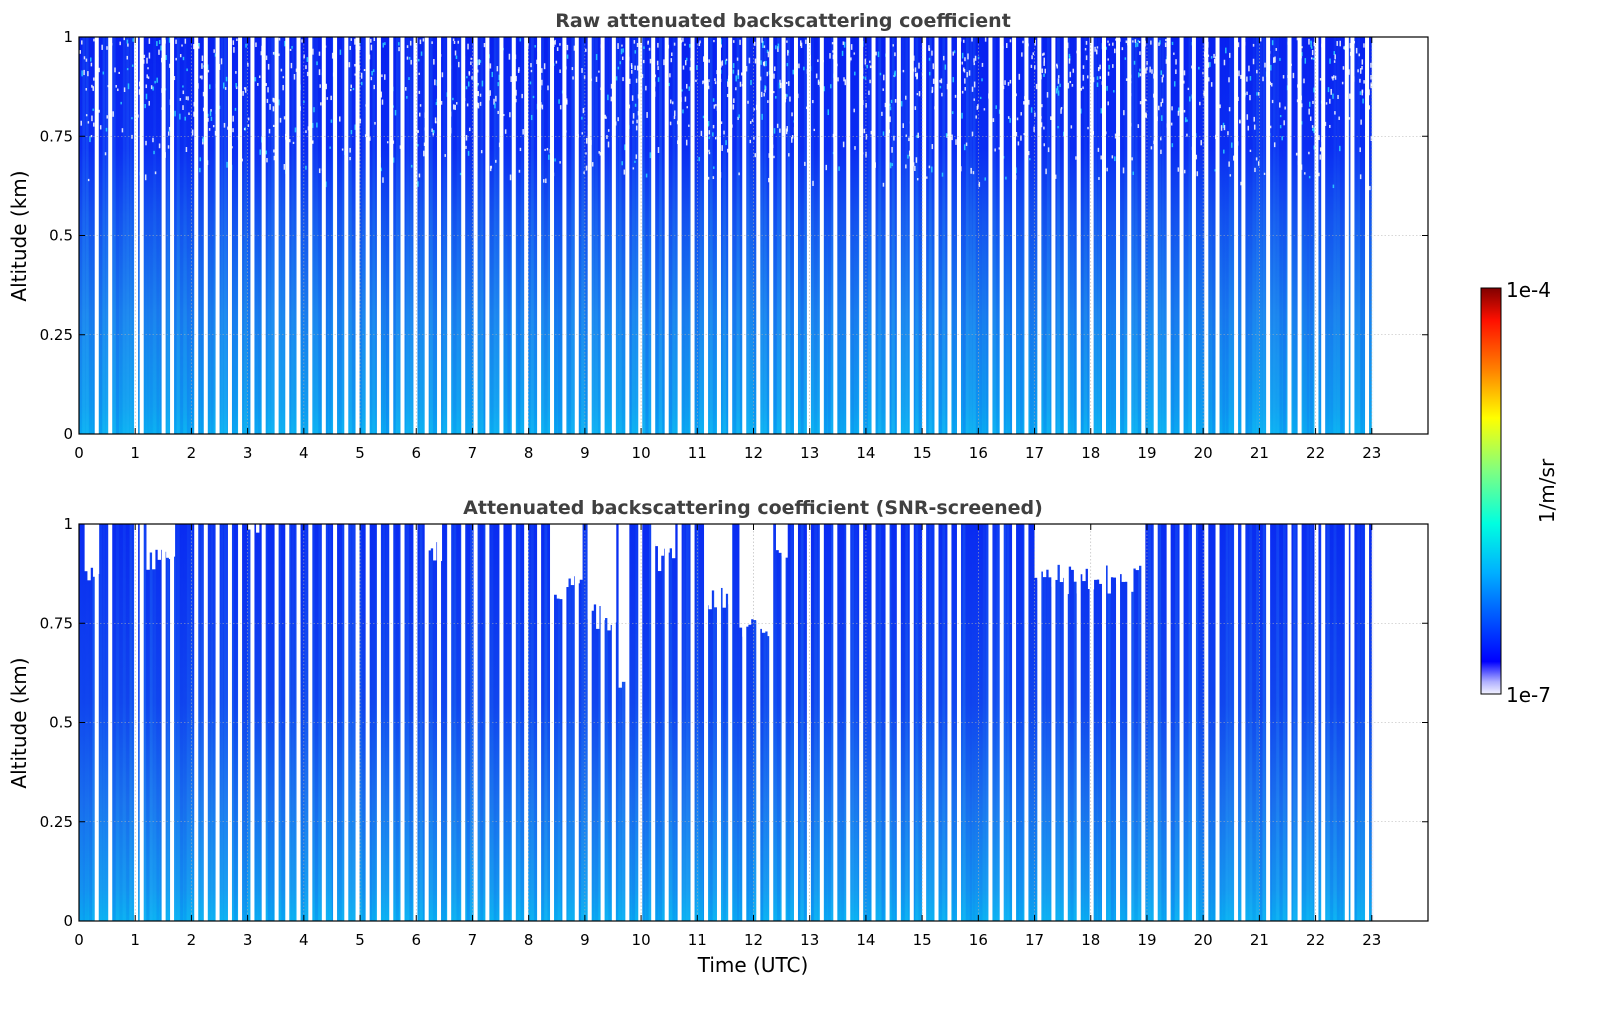  What do you see at coordinates (809, 453) in the screenshot?
I see `x-tick-label: 13` at bounding box center [809, 453].